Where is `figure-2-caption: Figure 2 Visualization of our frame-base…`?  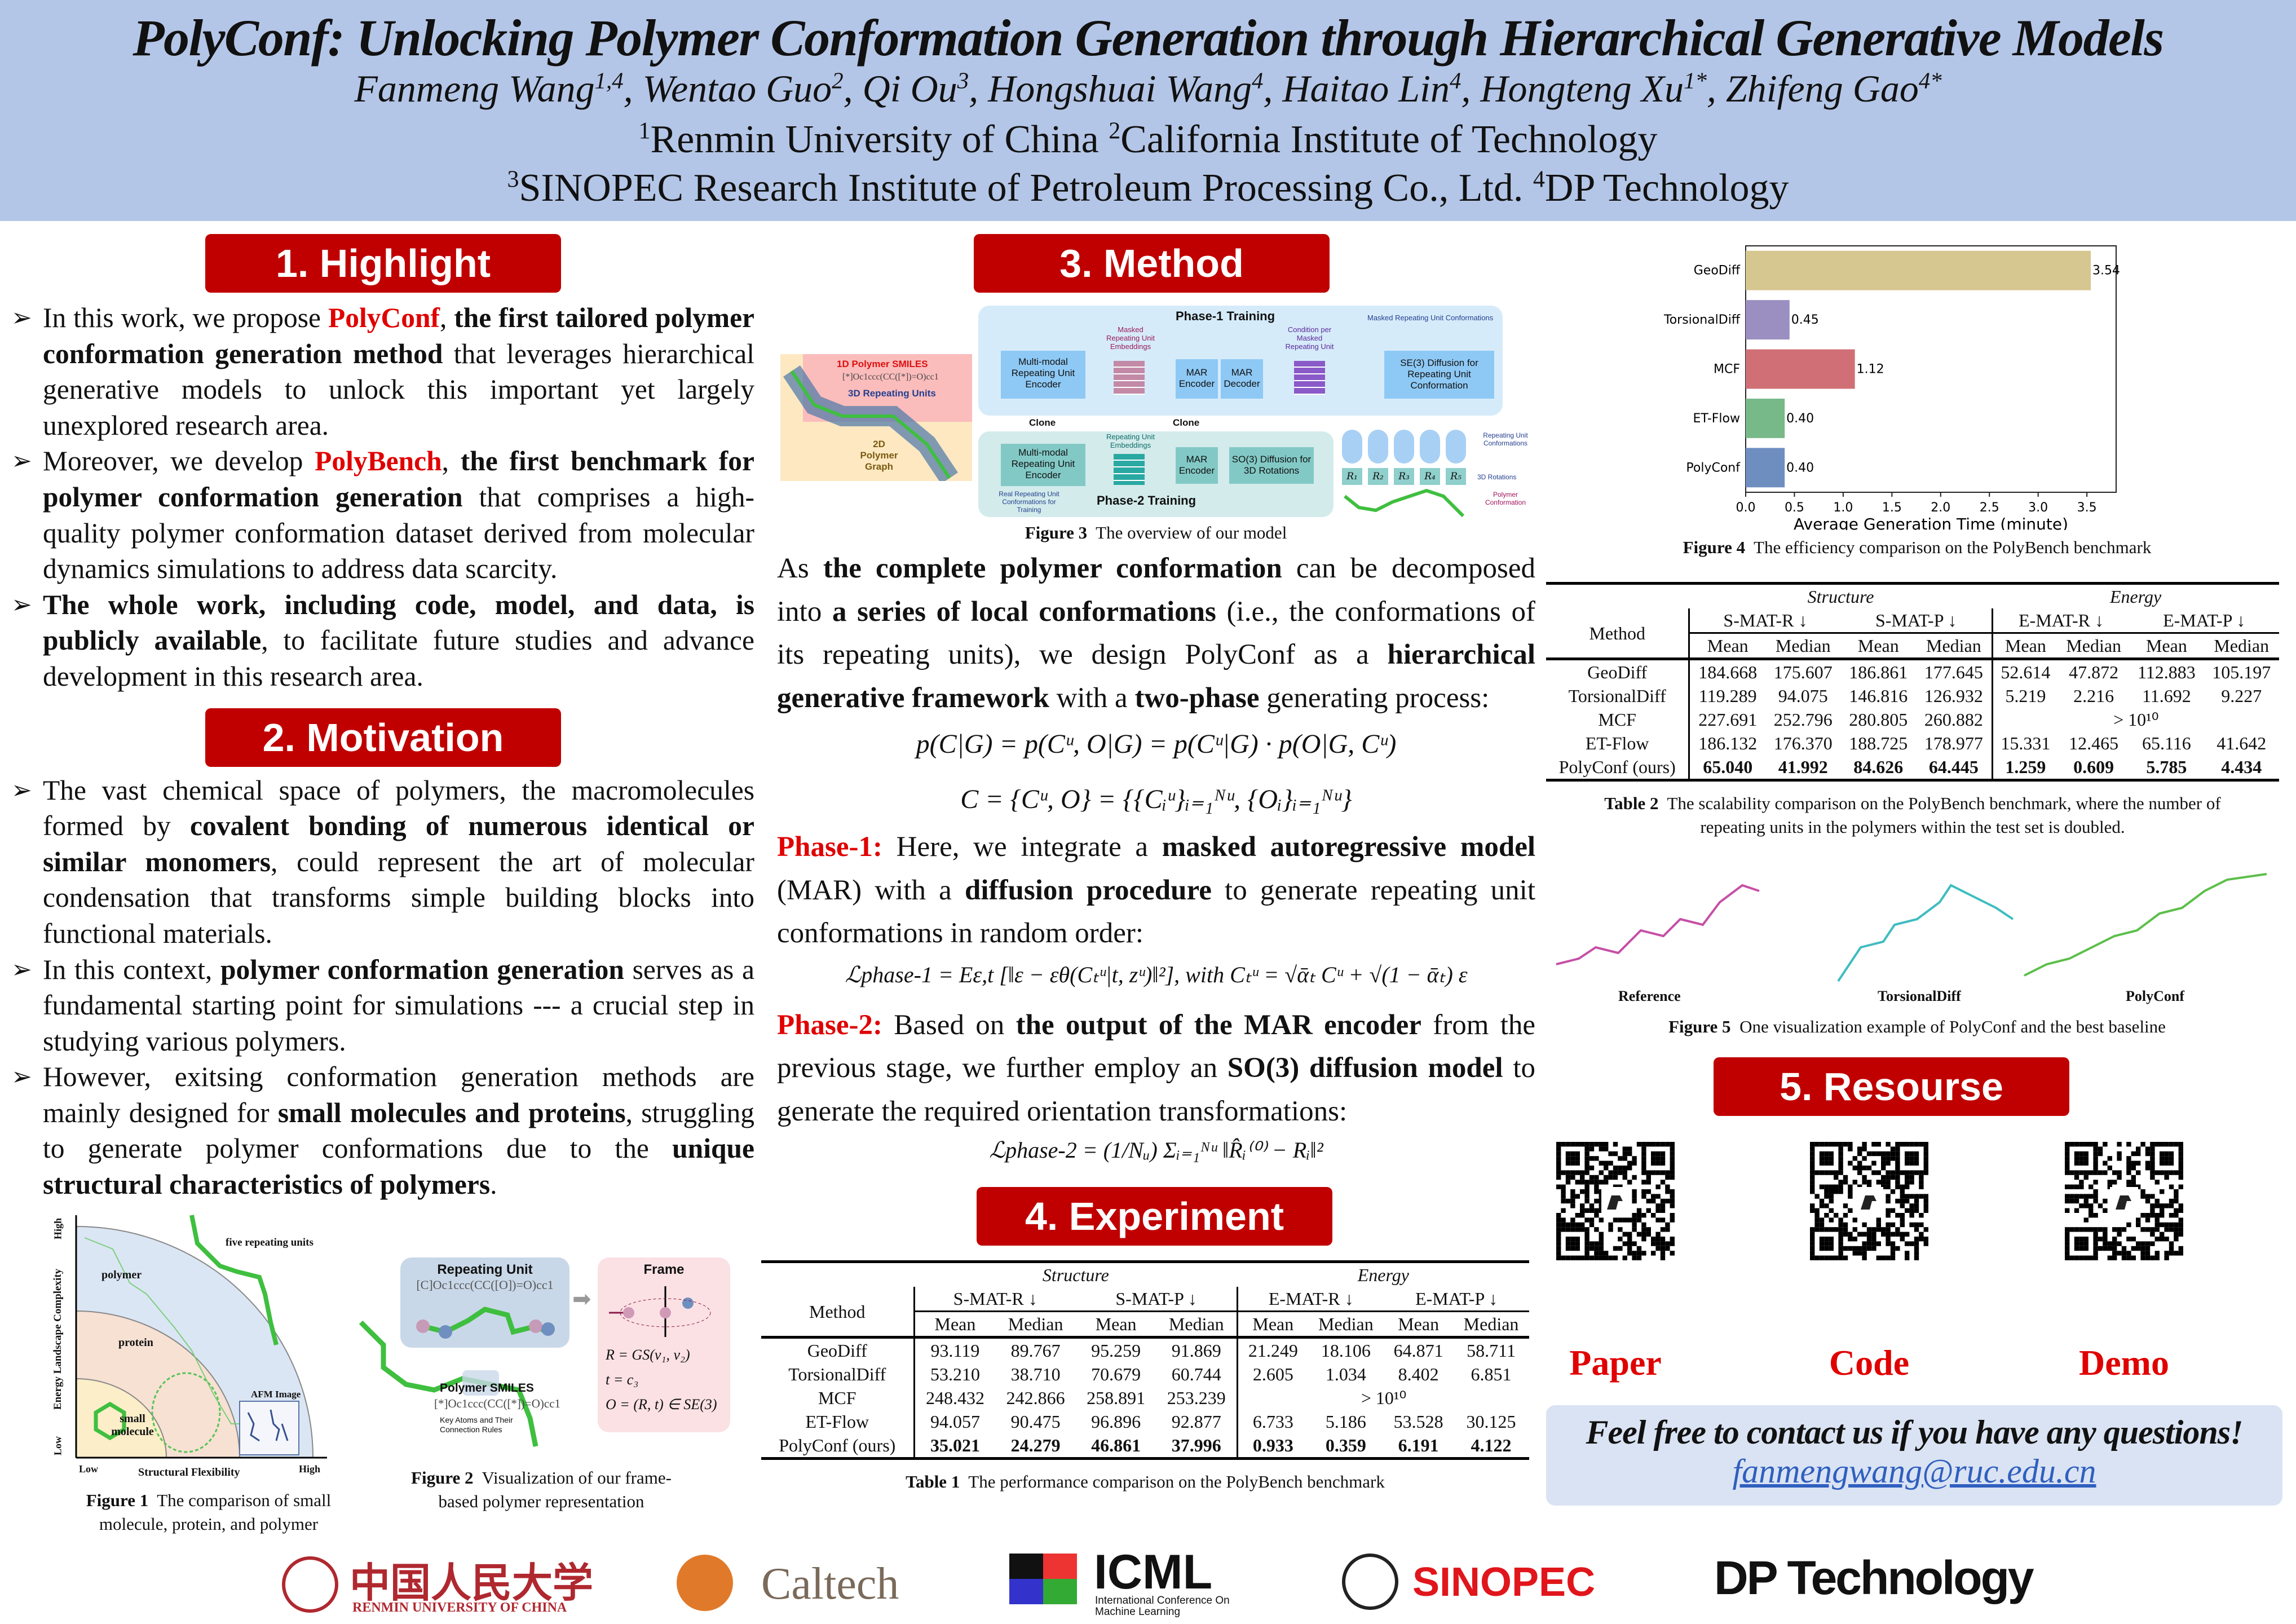
figure-2-caption: Figure 2 Visualization of our frame-base… is located at coordinates (541, 1489).